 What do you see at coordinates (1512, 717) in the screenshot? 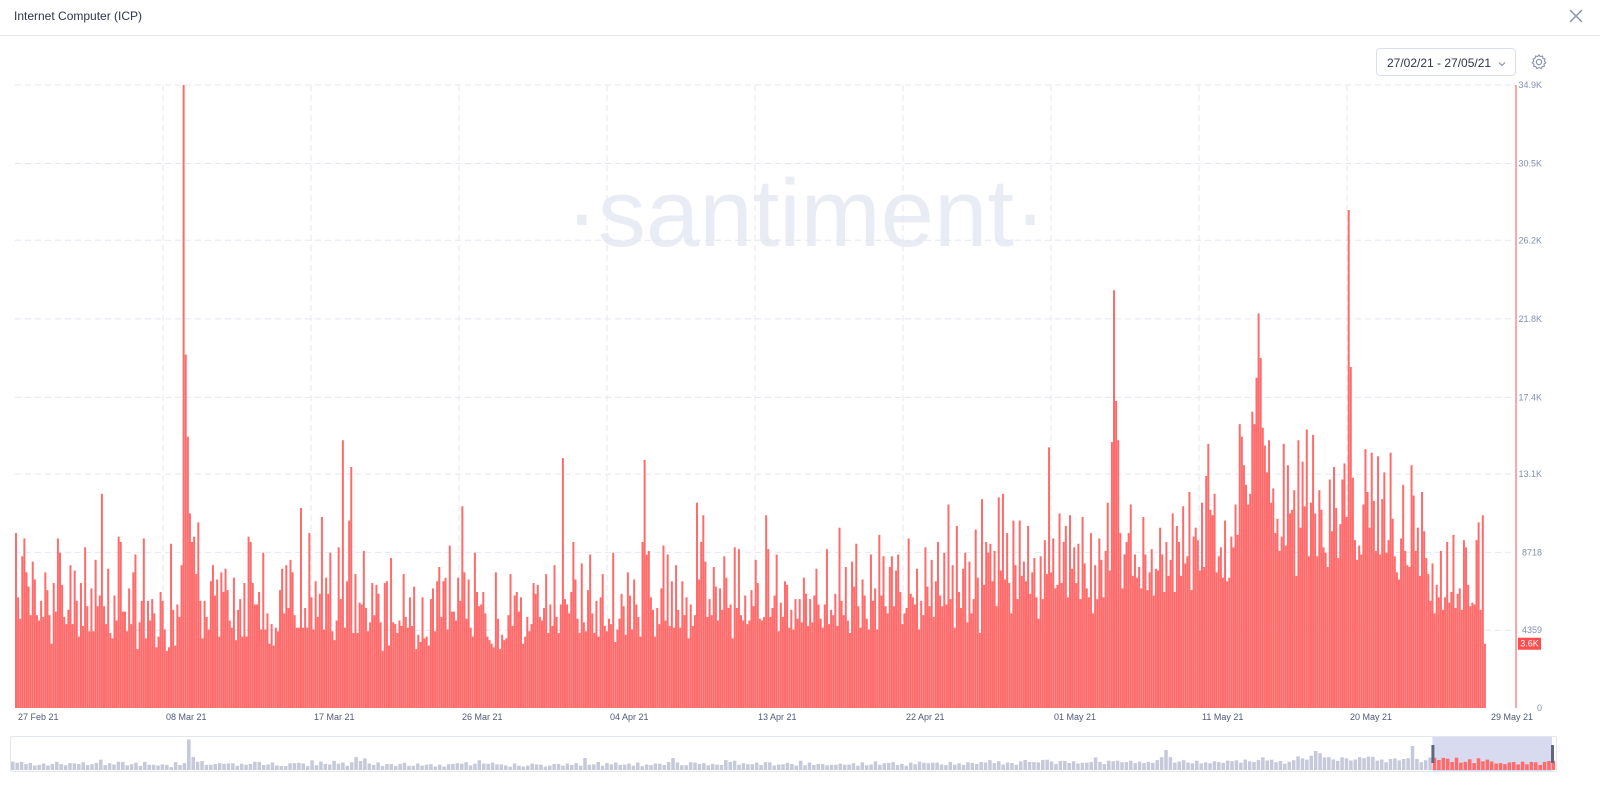
I see `x-tick-label: 29 May 21` at bounding box center [1512, 717].